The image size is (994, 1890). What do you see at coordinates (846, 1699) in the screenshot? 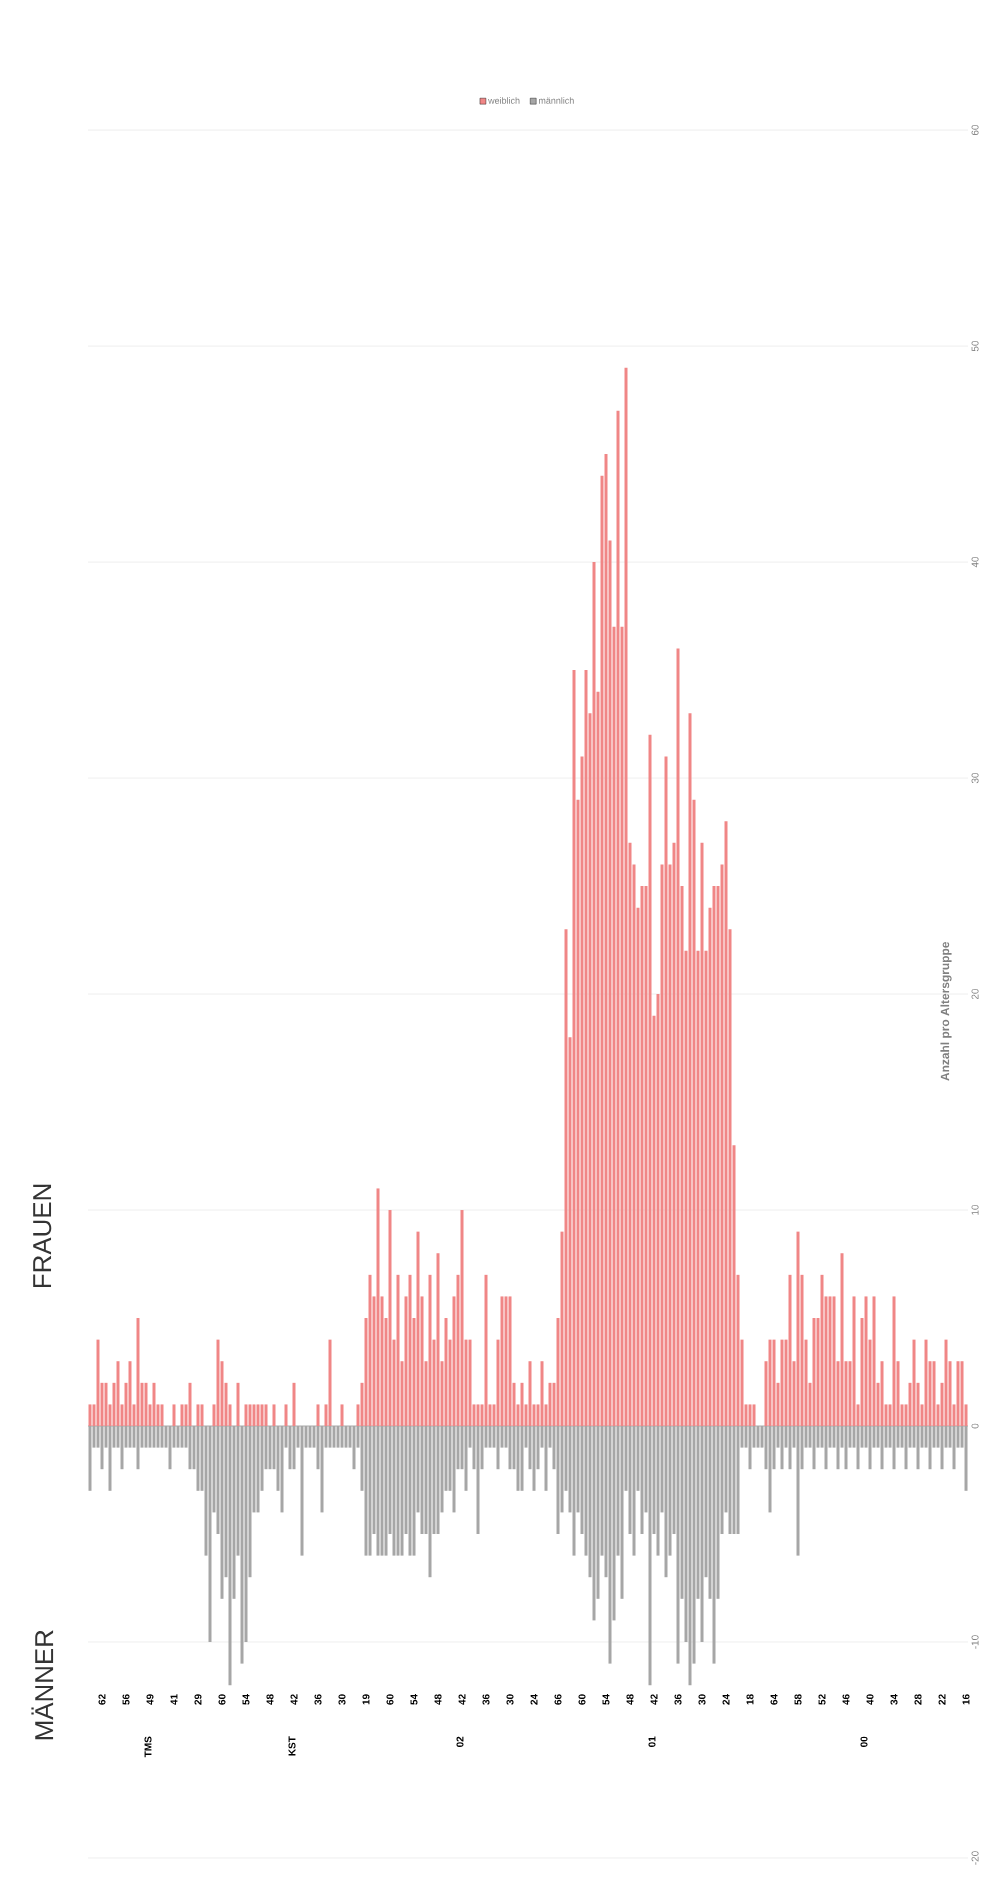
I see `x-tick-label: 46` at bounding box center [846, 1699].